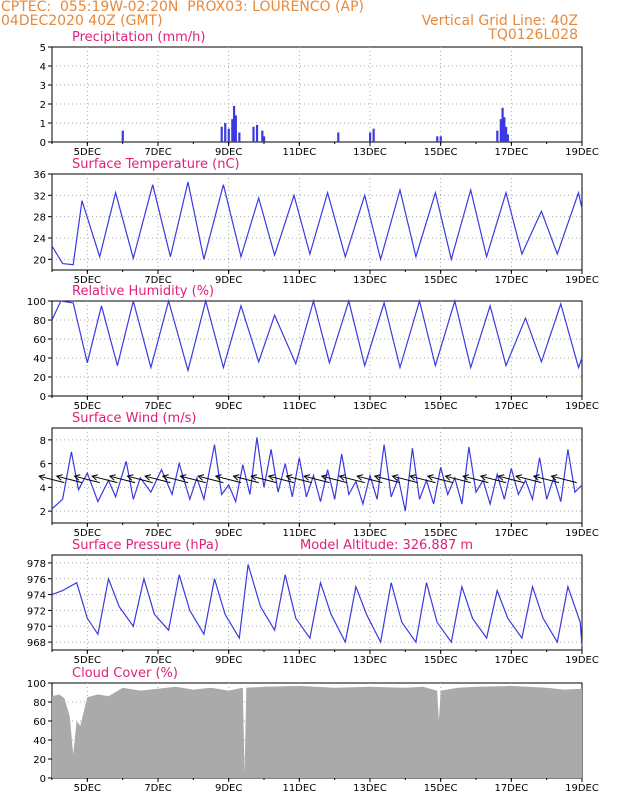  I want to click on panel-2-ytick-label: 0, so click(43, 397).